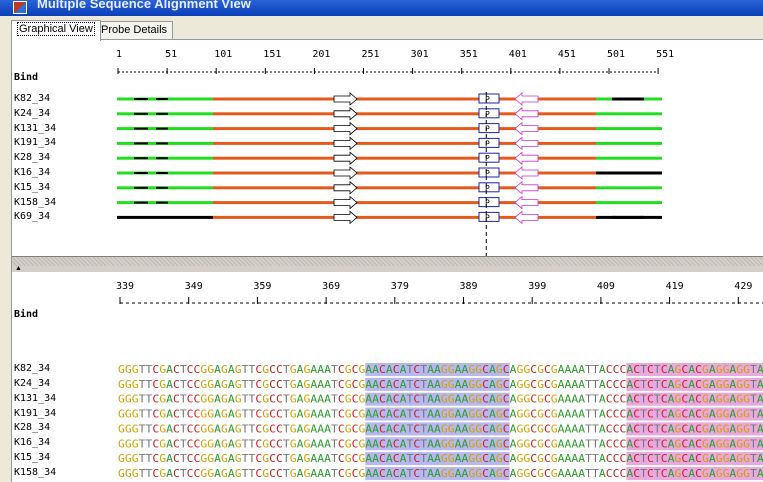 Image resolution: width=763 pixels, height=482 pixels. What do you see at coordinates (262, 286) in the screenshot?
I see `ruler-tick-label: 359` at bounding box center [262, 286].